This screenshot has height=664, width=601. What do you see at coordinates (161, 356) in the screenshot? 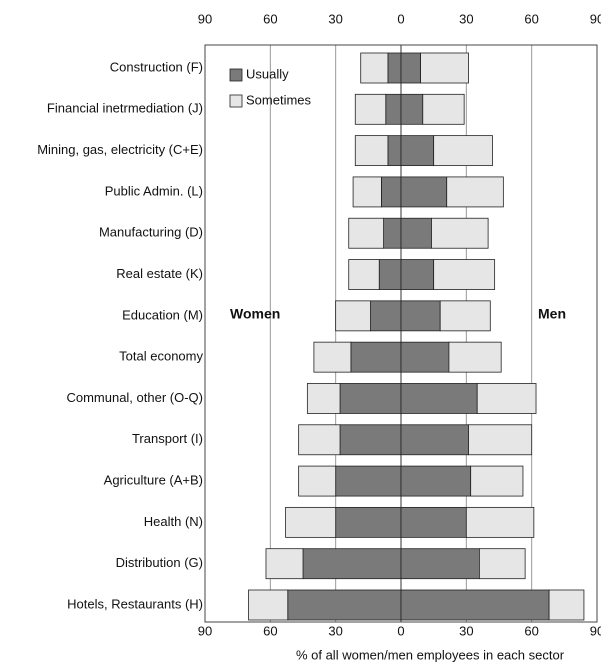
I see `category-label: Total economy` at bounding box center [161, 356].